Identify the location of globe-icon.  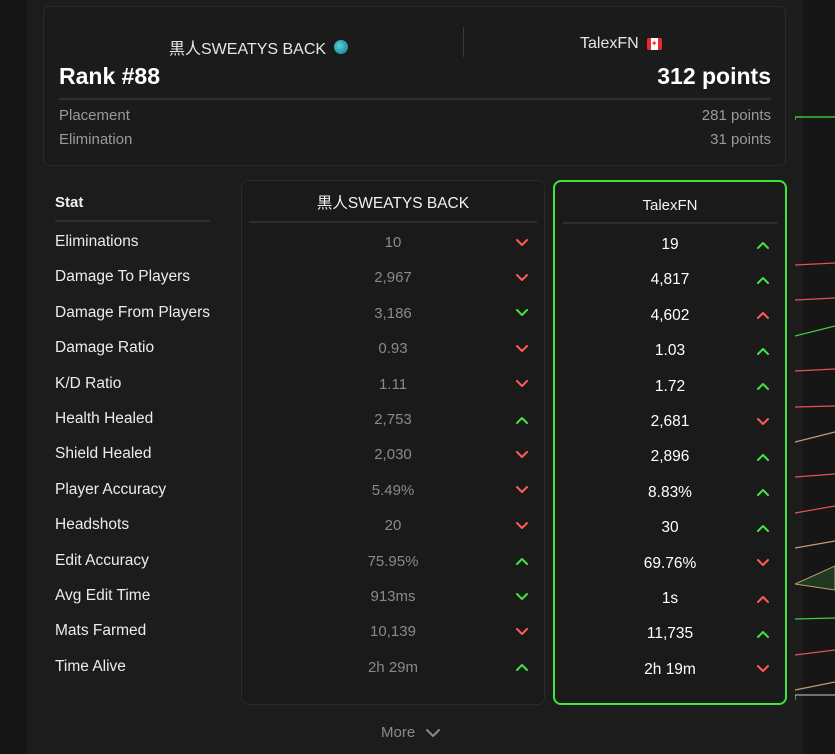
(341, 47).